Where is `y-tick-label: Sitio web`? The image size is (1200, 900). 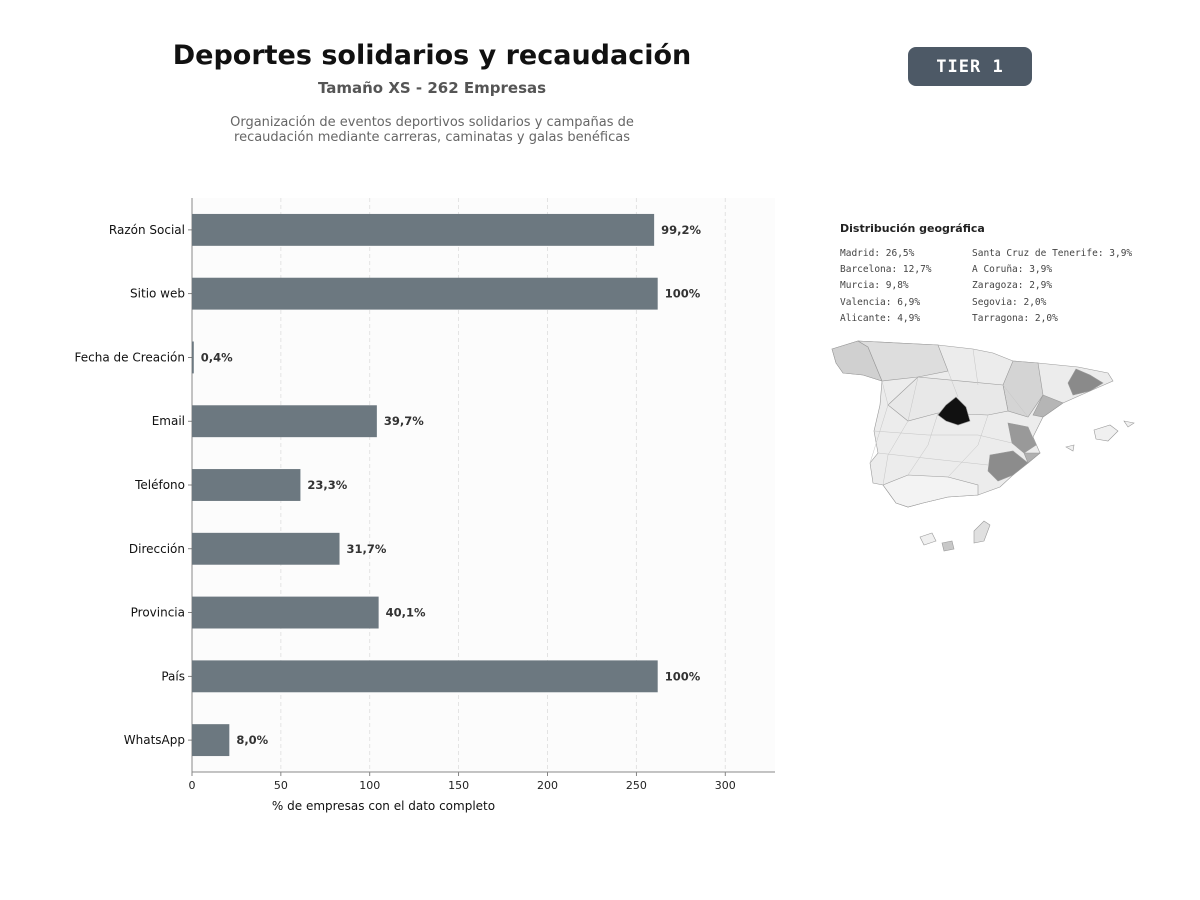 y-tick-label: Sitio web is located at coordinates (157, 294).